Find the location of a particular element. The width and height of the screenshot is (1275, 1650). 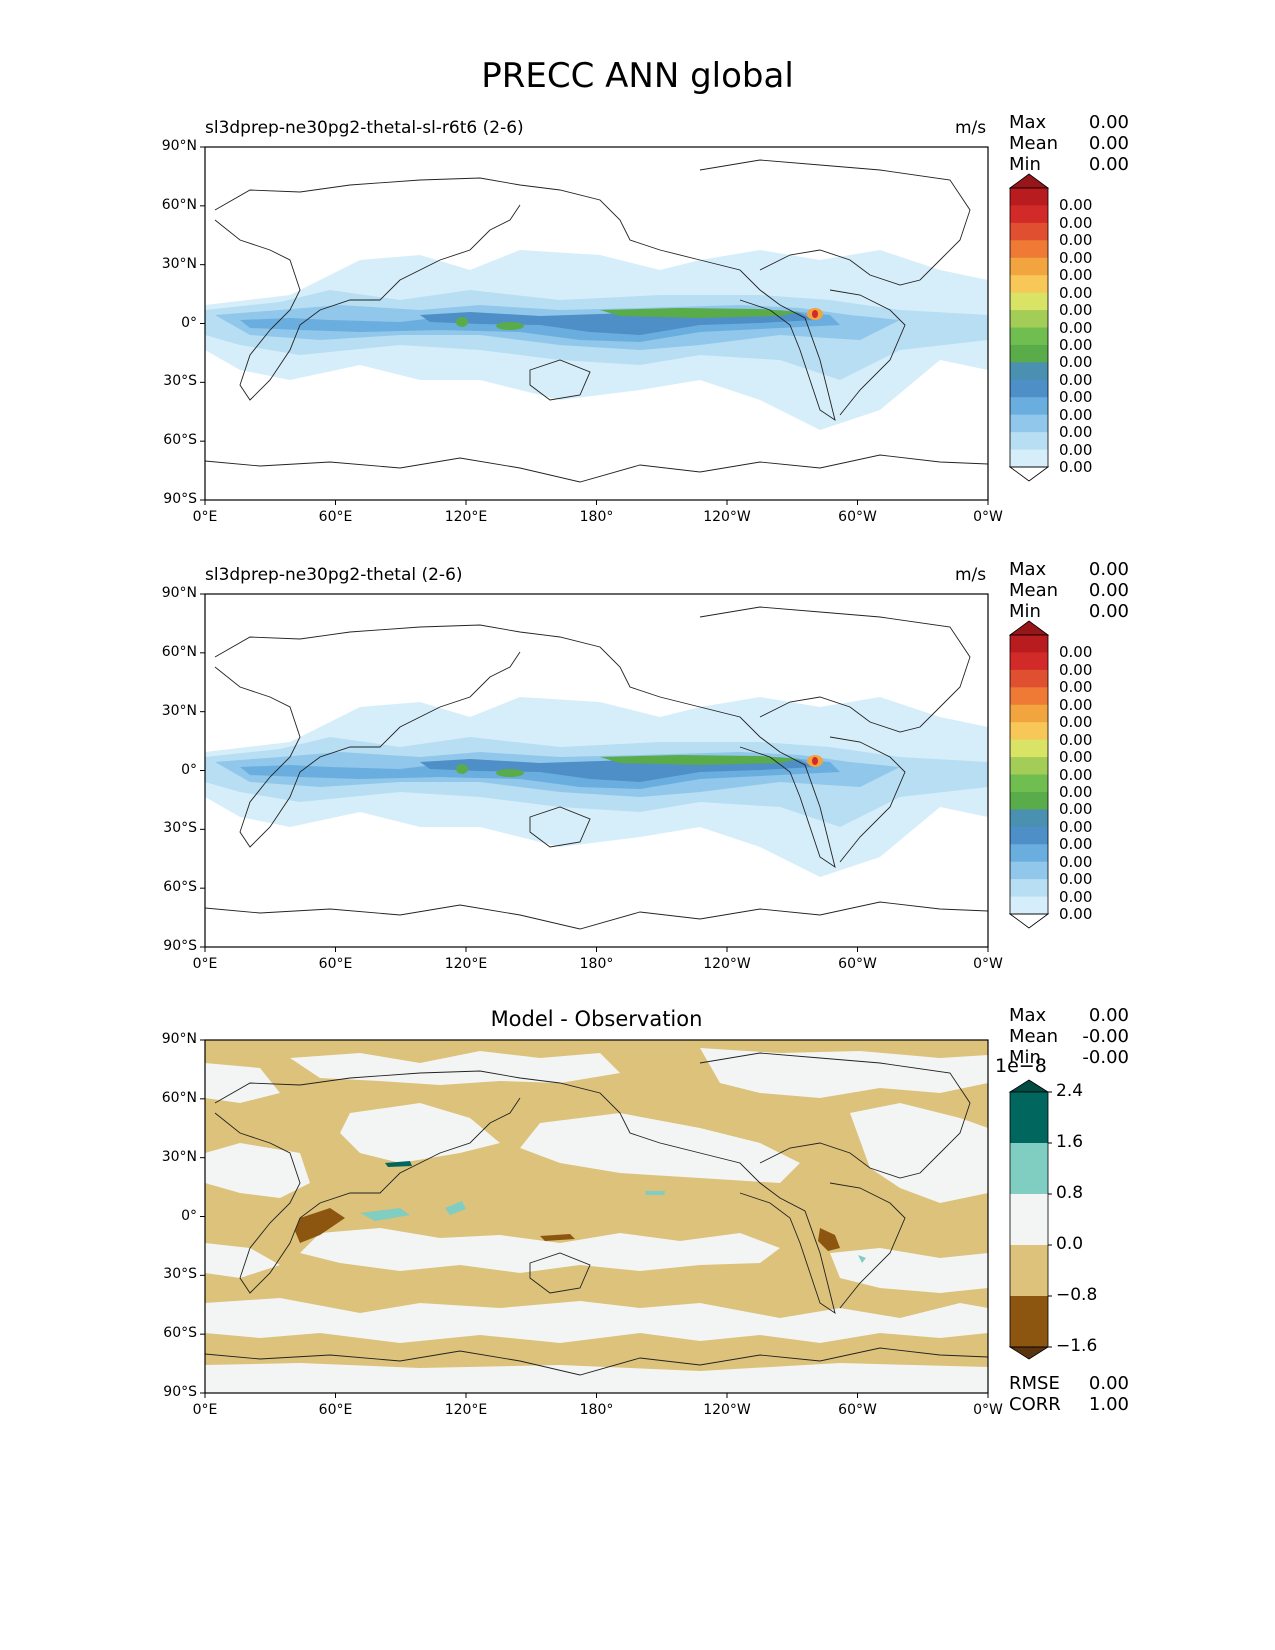

x-tick-label: 0°W is located at coordinates (988, 517).